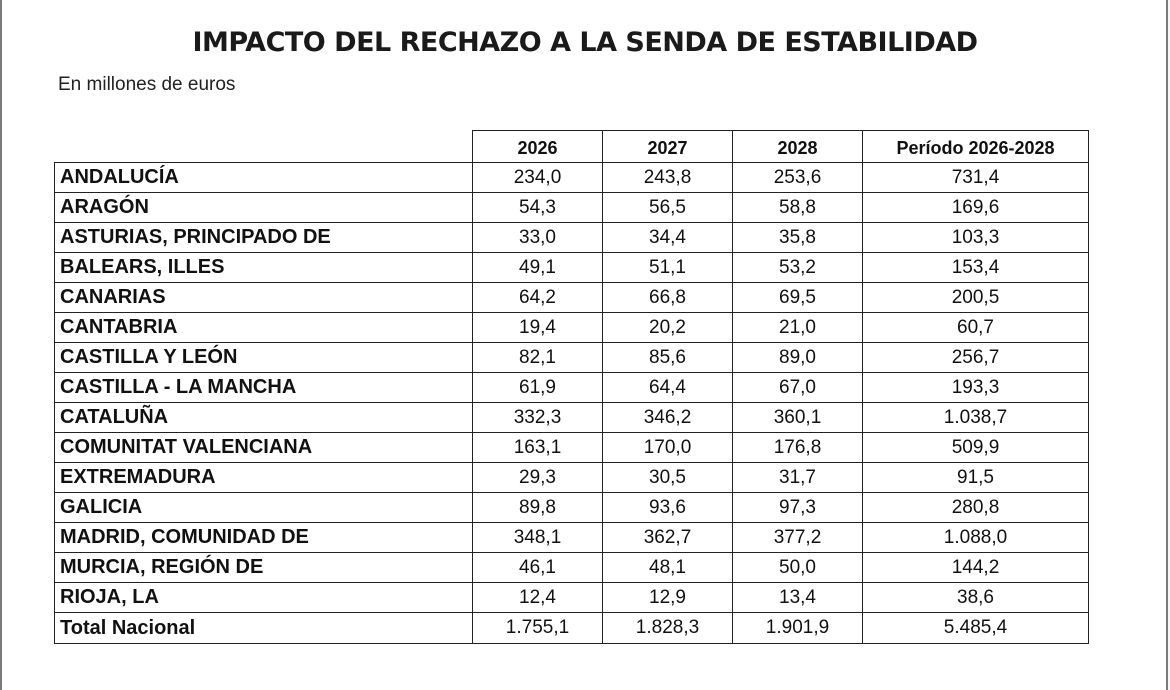 This screenshot has width=1170, height=690. What do you see at coordinates (797, 177) in the screenshot?
I see `value-2028: 253,6` at bounding box center [797, 177].